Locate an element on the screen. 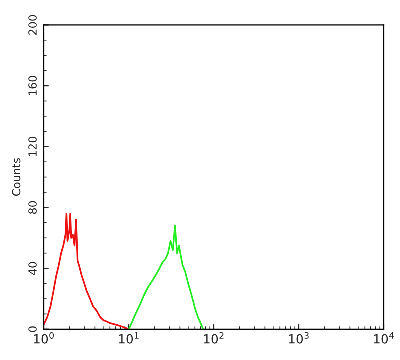 The image size is (400, 360). y-tick-label: 200 is located at coordinates (32, 25).